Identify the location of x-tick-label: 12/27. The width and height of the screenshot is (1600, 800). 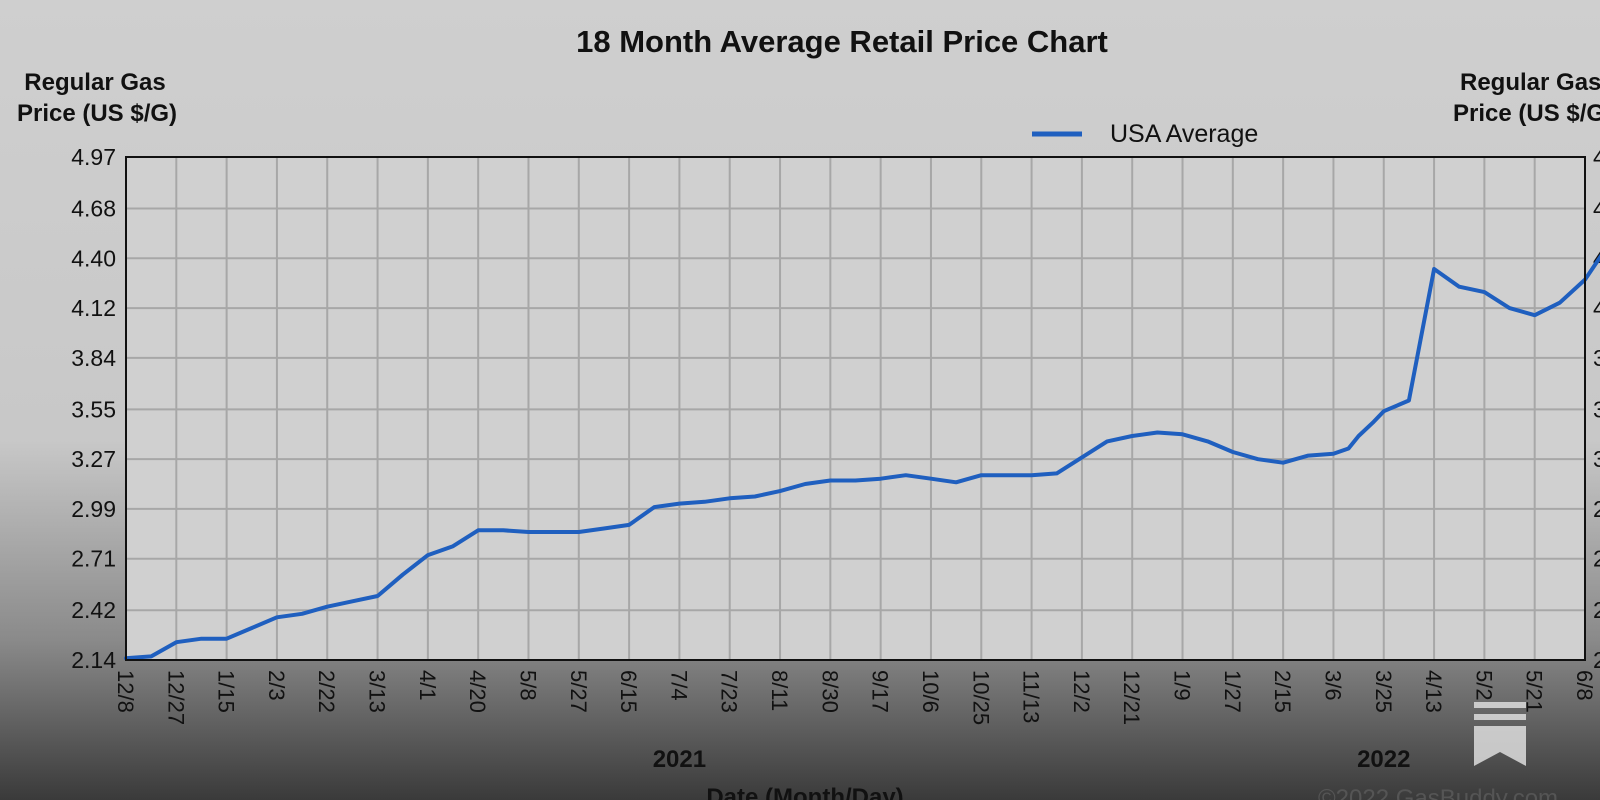
(175, 697).